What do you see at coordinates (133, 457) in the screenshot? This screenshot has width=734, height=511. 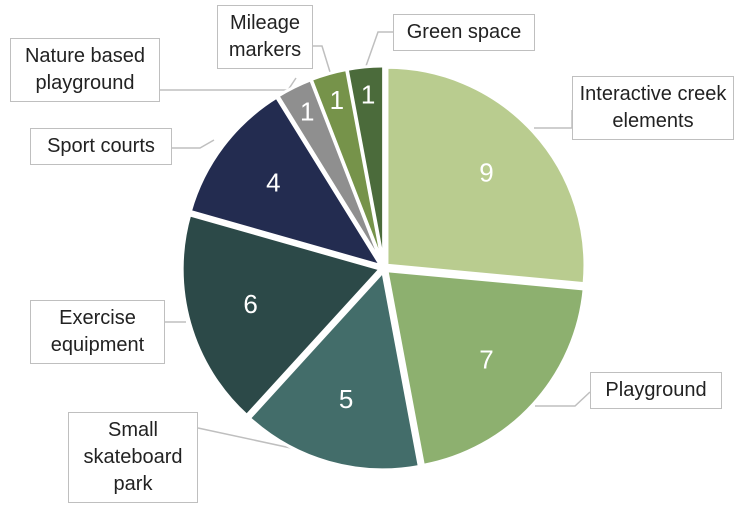 I see `category-label: Small skateboard park` at bounding box center [133, 457].